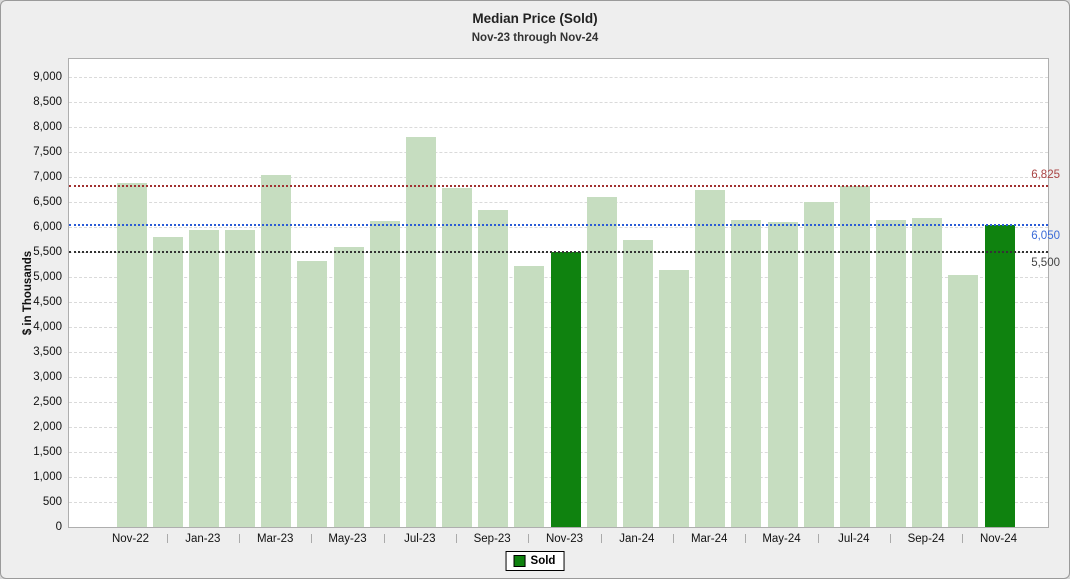  What do you see at coordinates (47, 477) in the screenshot?
I see `y-tick-label: 1,000` at bounding box center [47, 477].